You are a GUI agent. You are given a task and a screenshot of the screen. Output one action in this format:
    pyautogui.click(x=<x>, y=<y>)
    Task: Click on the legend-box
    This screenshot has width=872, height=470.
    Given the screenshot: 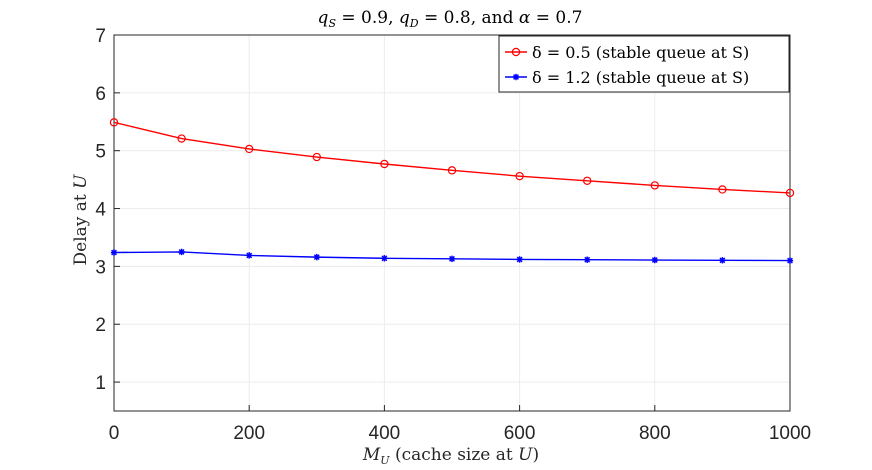 What is the action you would take?
    pyautogui.click(x=644, y=64)
    